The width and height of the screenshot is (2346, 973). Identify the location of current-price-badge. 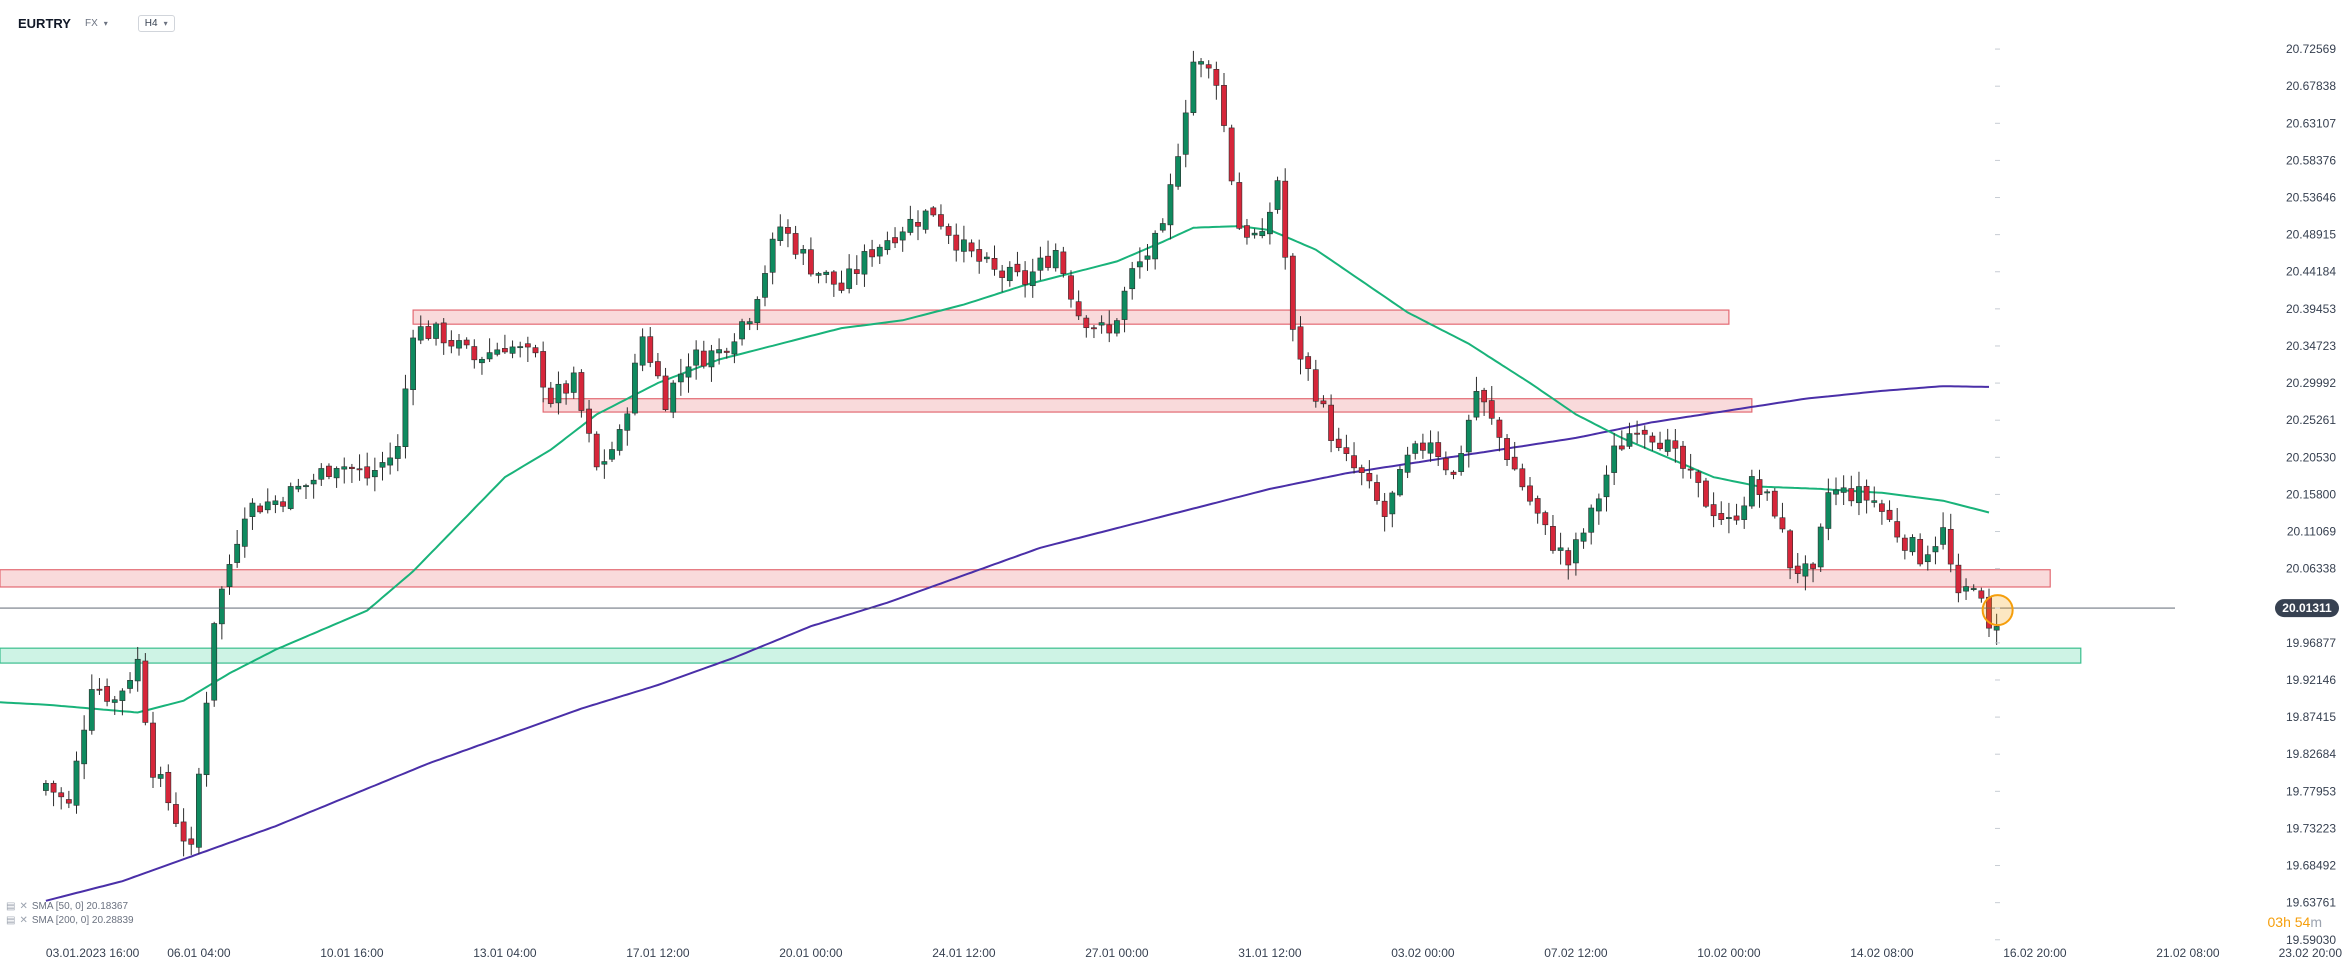
(2307, 608).